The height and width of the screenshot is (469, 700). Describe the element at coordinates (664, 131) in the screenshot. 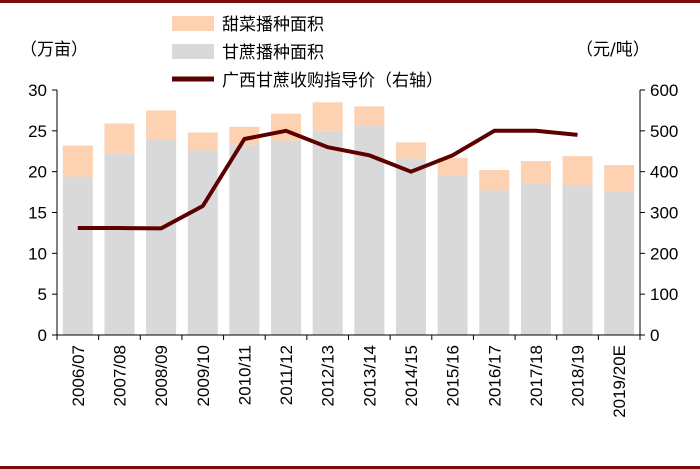

I see `right-tick-label-500: 500` at that location.